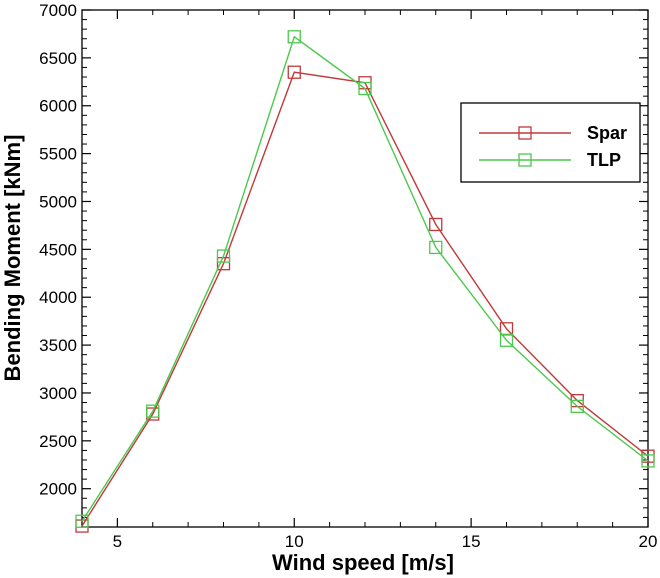 Image resolution: width=660 pixels, height=578 pixels. Describe the element at coordinates (58, 10) in the screenshot. I see `y-tick-label: 7000` at that location.